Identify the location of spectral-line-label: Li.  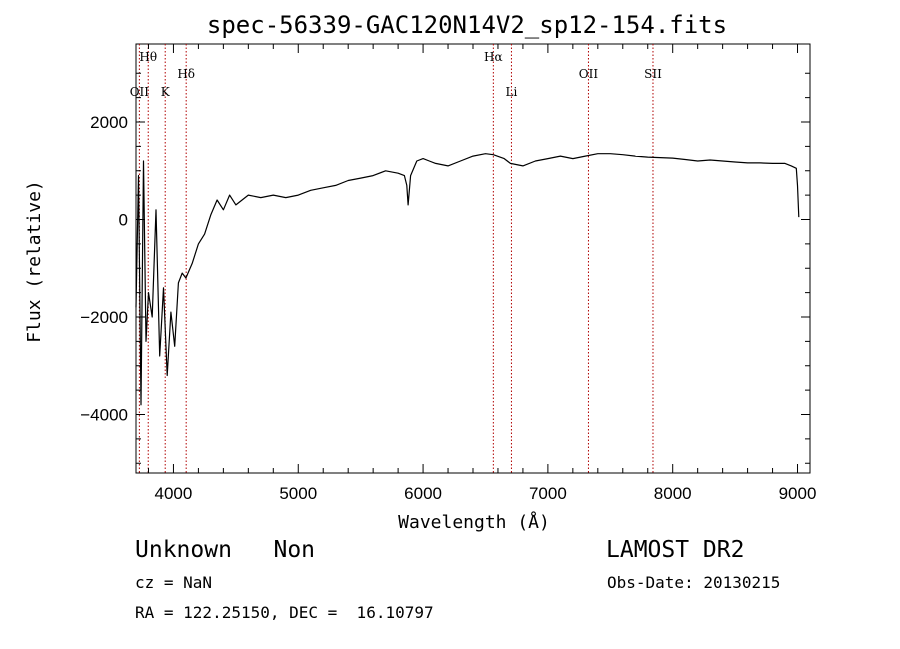
(512, 92).